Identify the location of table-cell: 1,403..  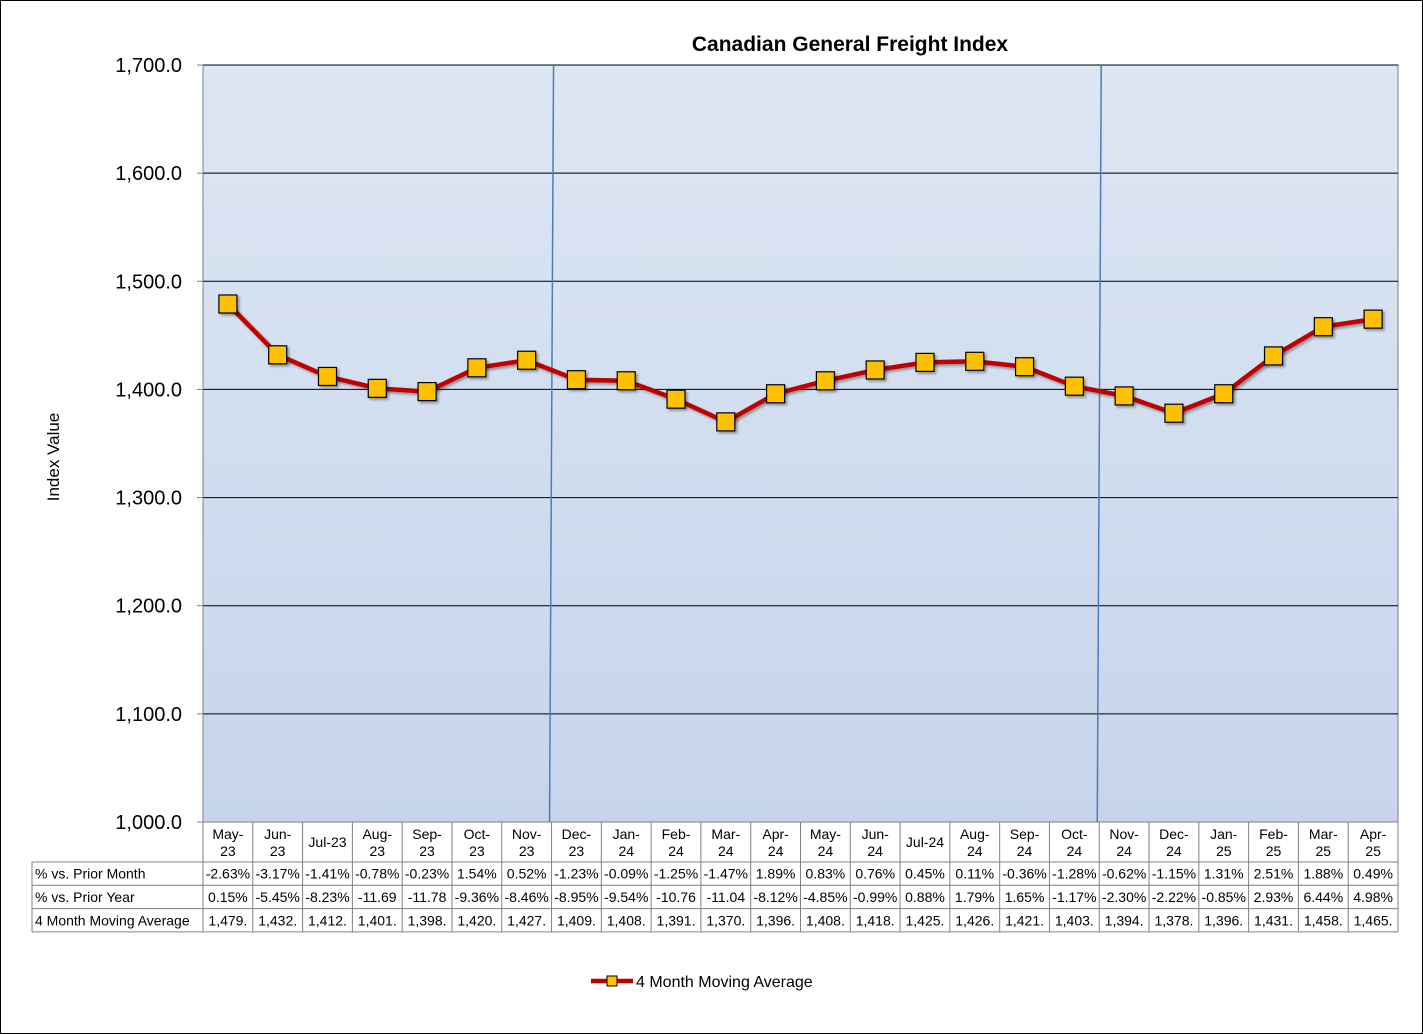
(1074, 920).